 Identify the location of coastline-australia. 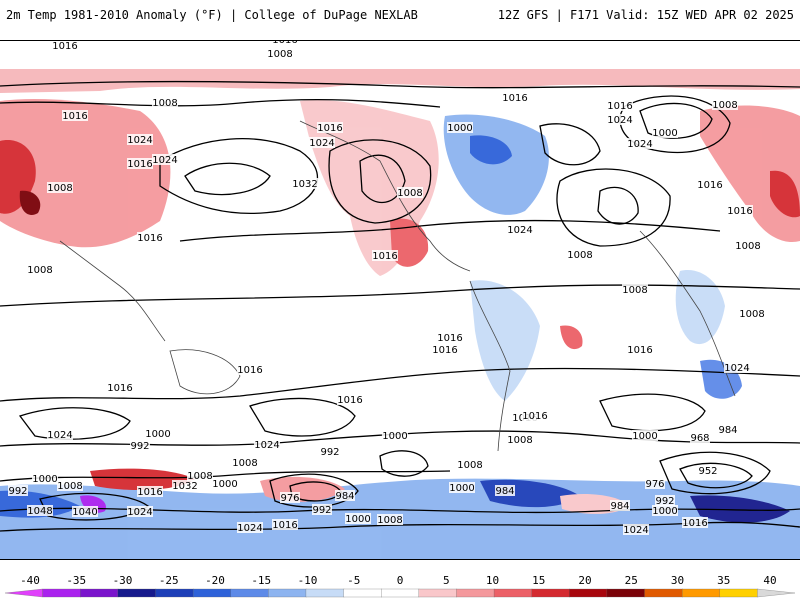
(205, 372).